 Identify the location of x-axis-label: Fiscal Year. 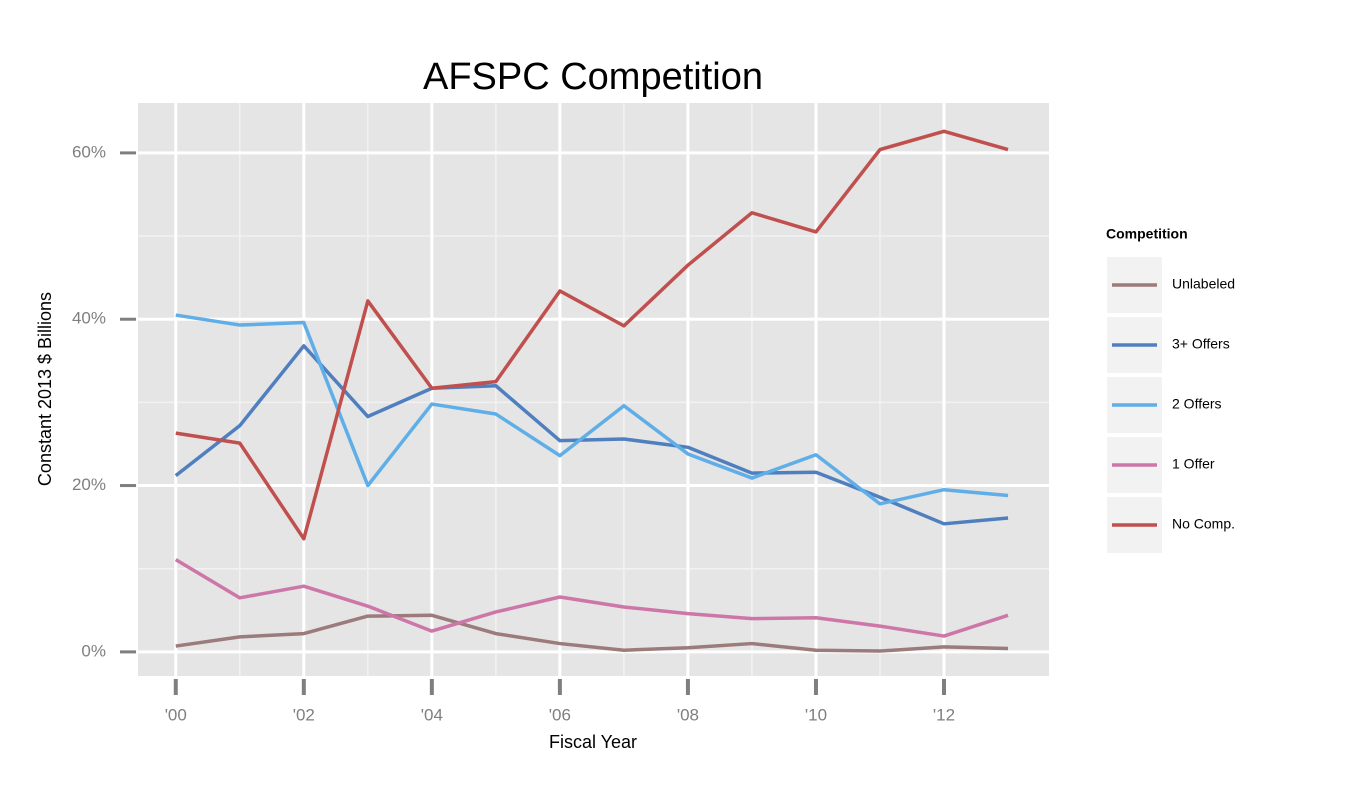
(593, 742).